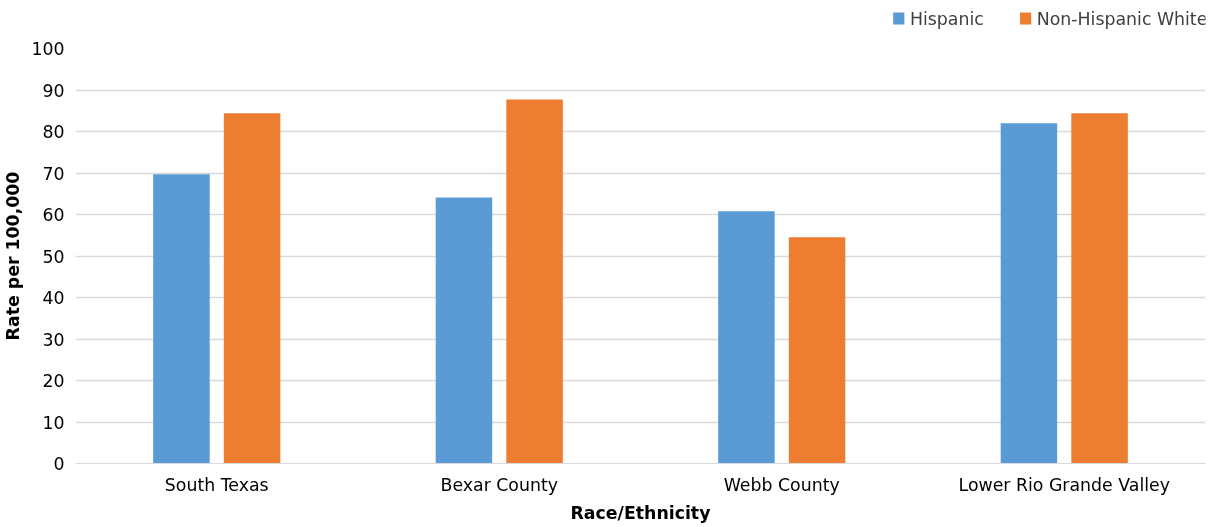  What do you see at coordinates (48, 49) in the screenshot?
I see `y-tick-label: 100` at bounding box center [48, 49].